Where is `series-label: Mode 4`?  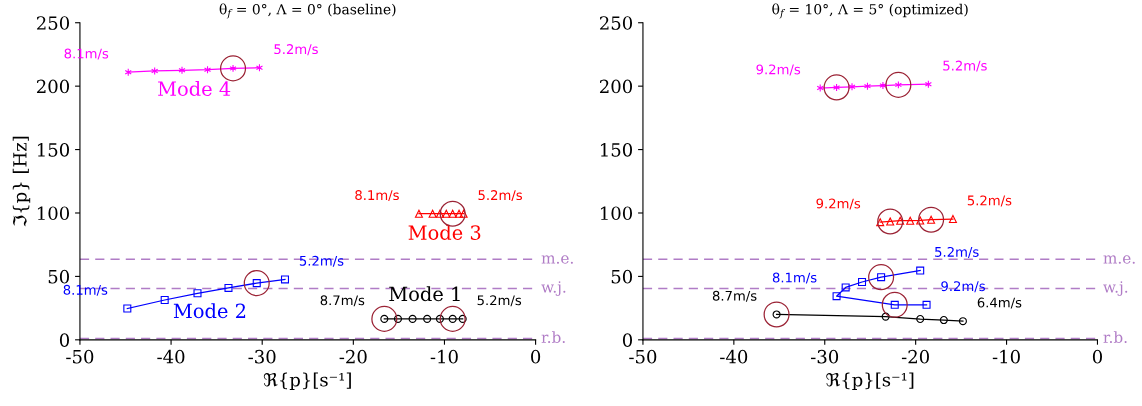 series-label: Mode 4 is located at coordinates (194, 88).